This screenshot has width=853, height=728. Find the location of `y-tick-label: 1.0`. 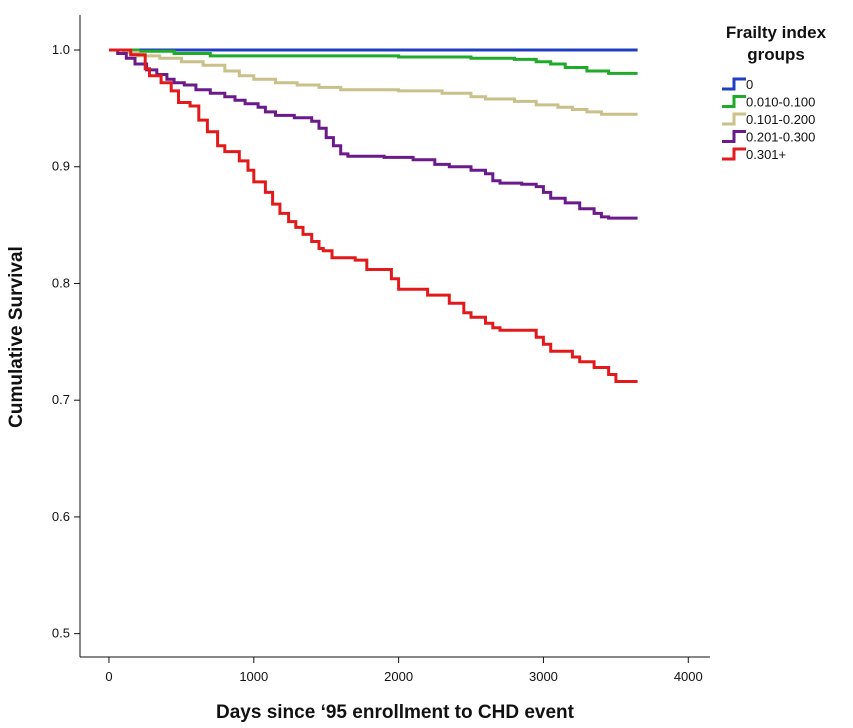

y-tick-label: 1.0 is located at coordinates (61, 49).